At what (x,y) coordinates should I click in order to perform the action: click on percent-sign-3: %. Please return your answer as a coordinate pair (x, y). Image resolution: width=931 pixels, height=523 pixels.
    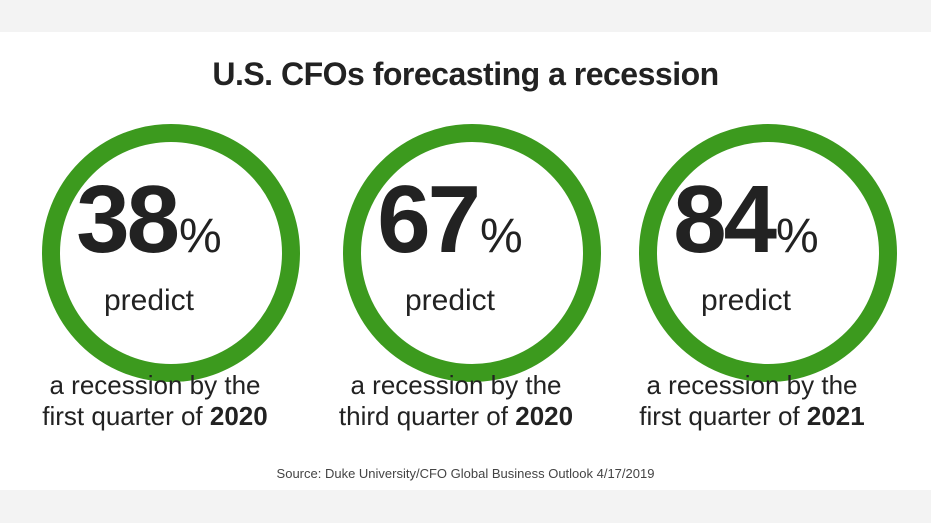
    Looking at the image, I should click on (797, 236).